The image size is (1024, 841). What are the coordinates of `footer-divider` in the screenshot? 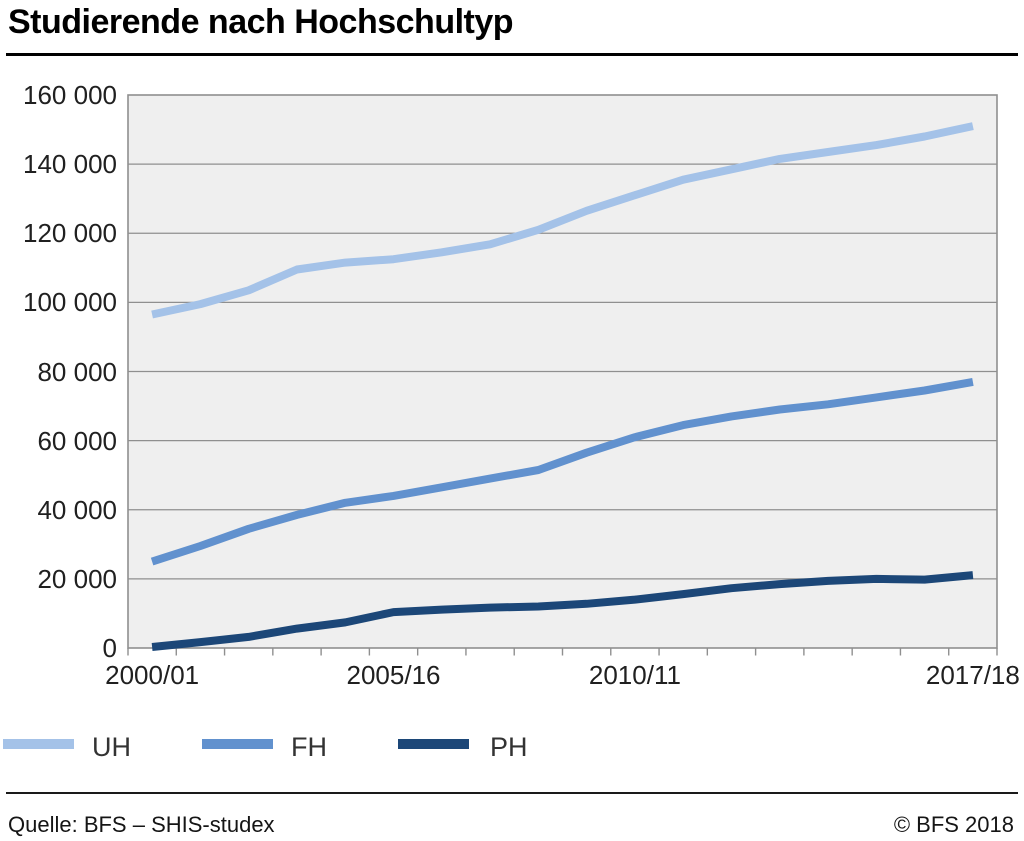 It's located at (512, 793).